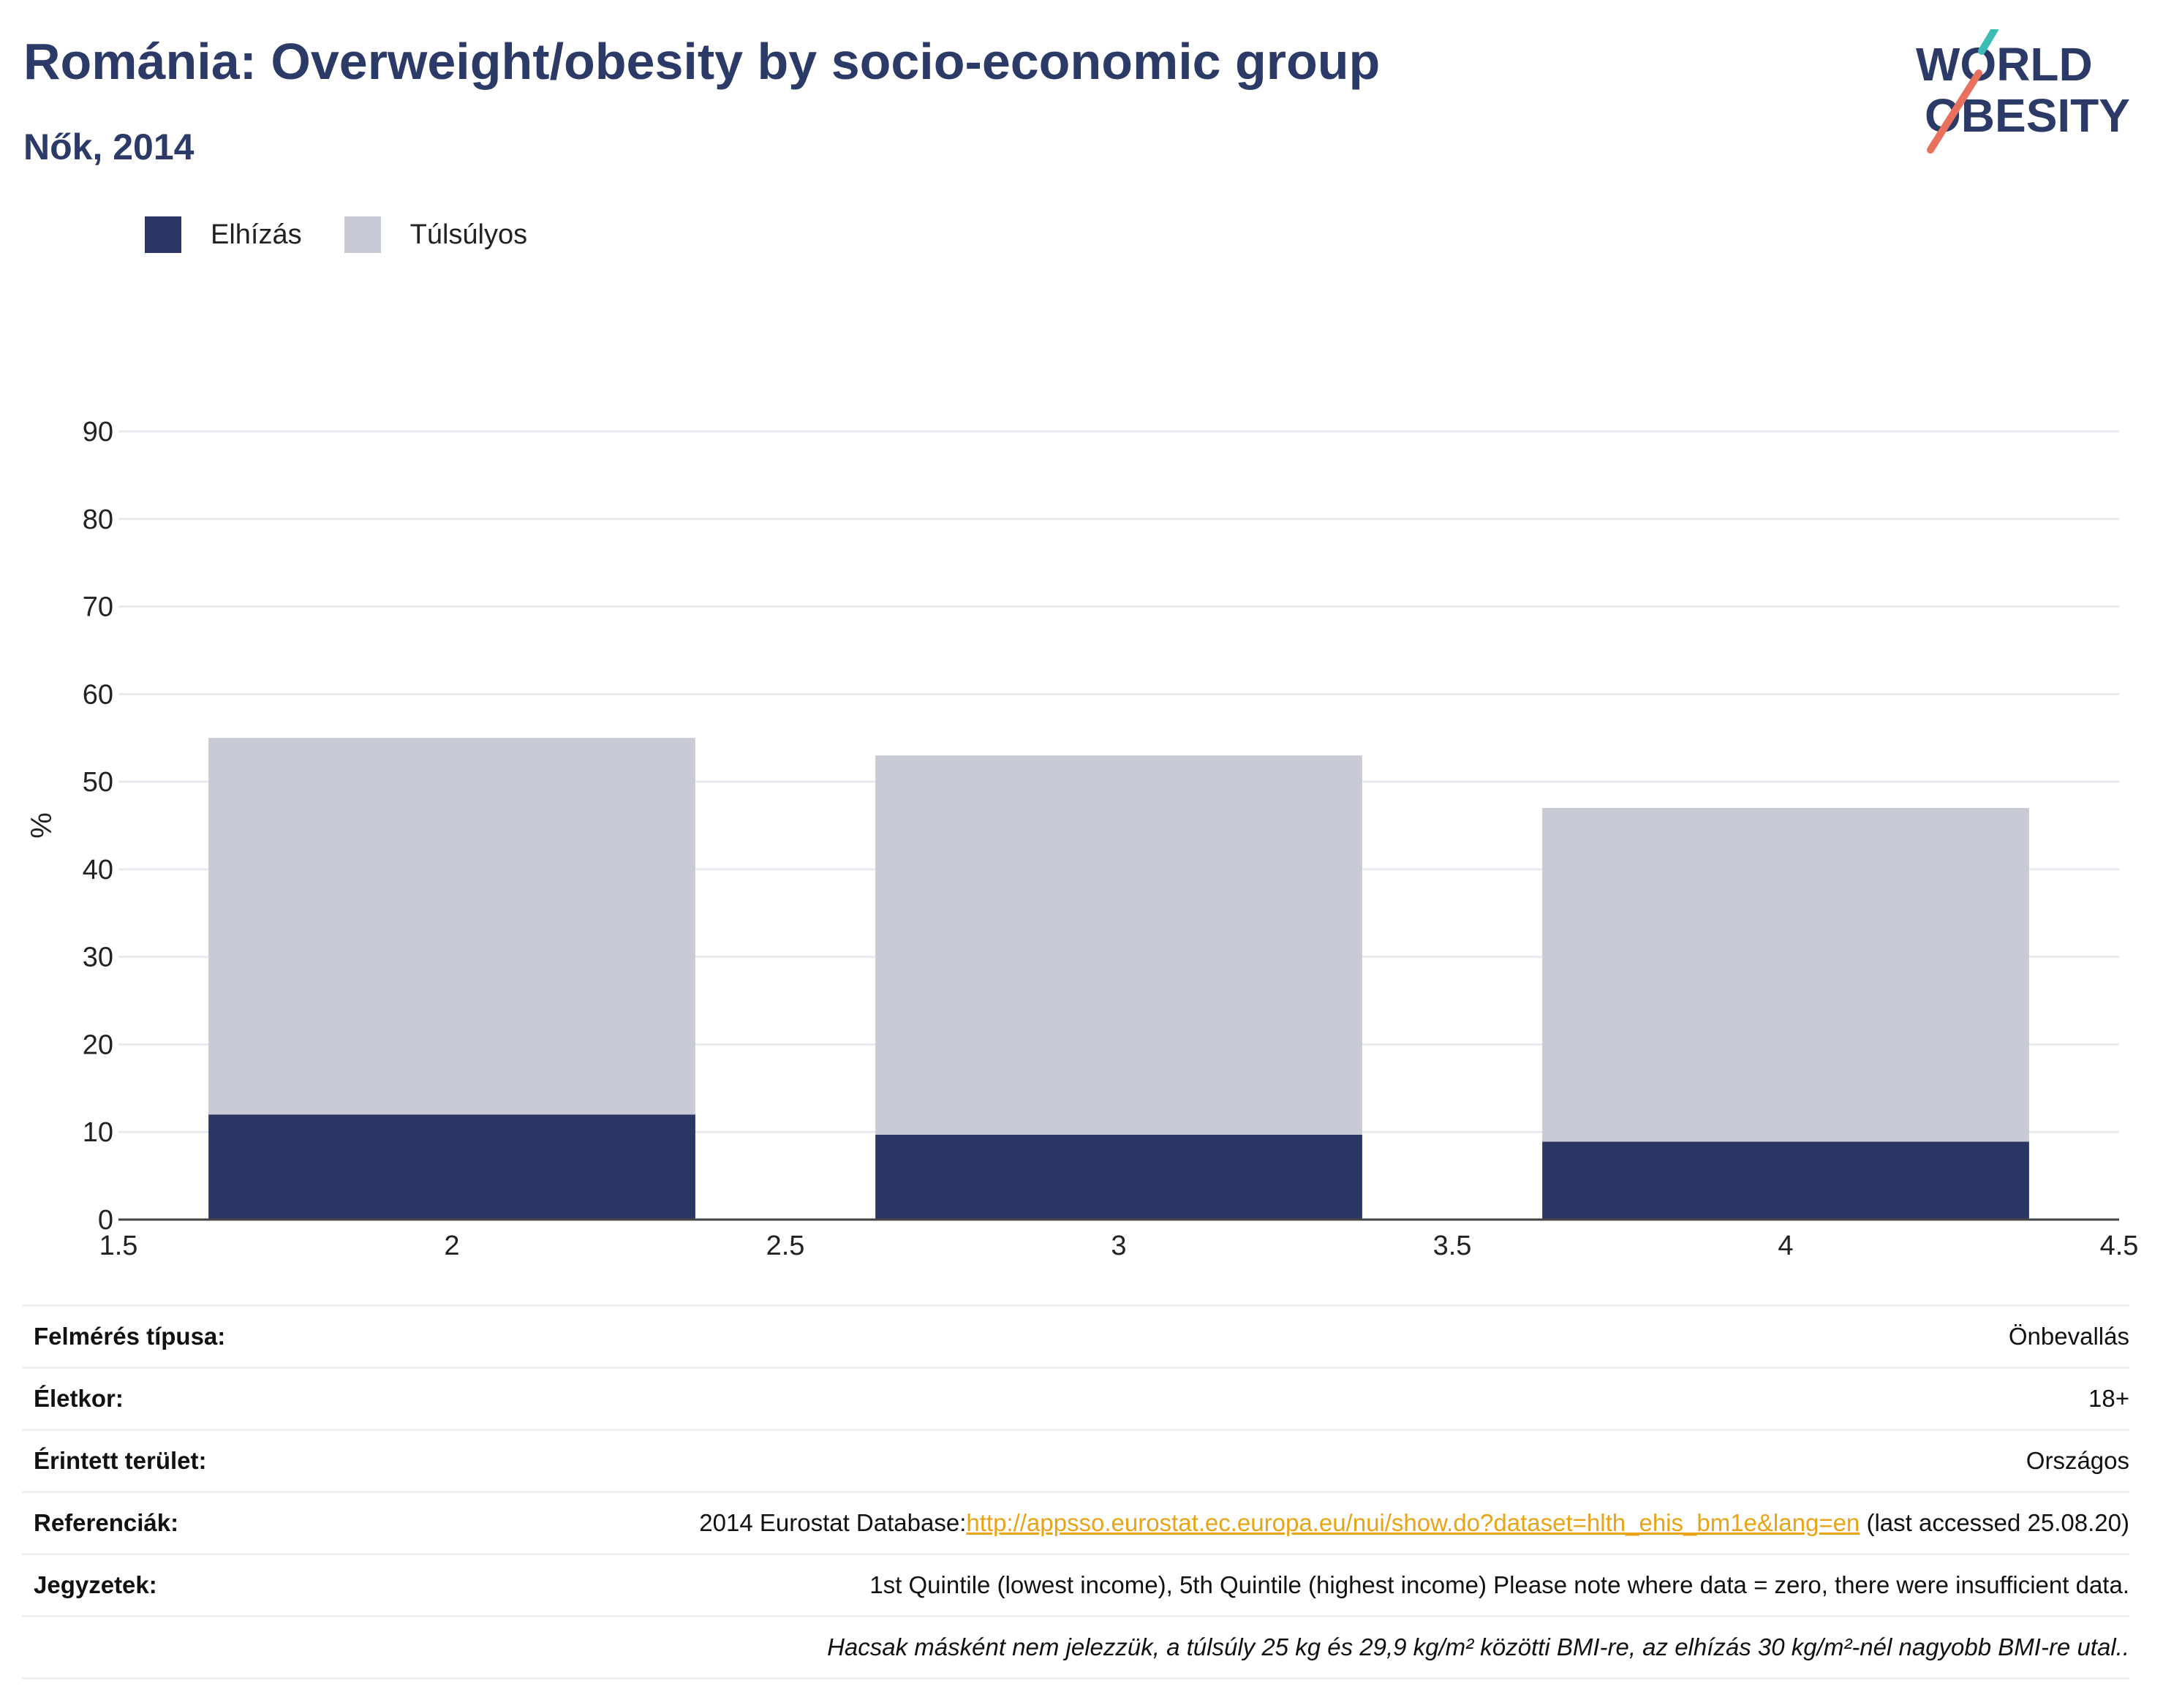  Describe the element at coordinates (2023, 91) in the screenshot. I see `world-obesity-logo: WORLD OBESITY` at that location.